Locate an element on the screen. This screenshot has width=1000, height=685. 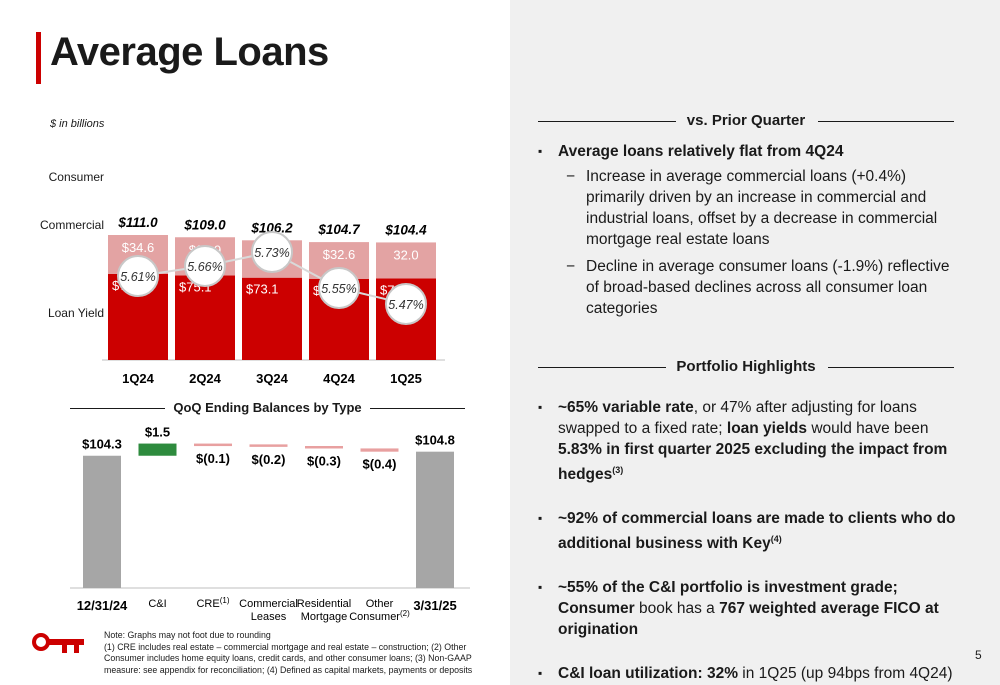
loan-yield-marker-2Q24 is located at coordinates (205, 266).